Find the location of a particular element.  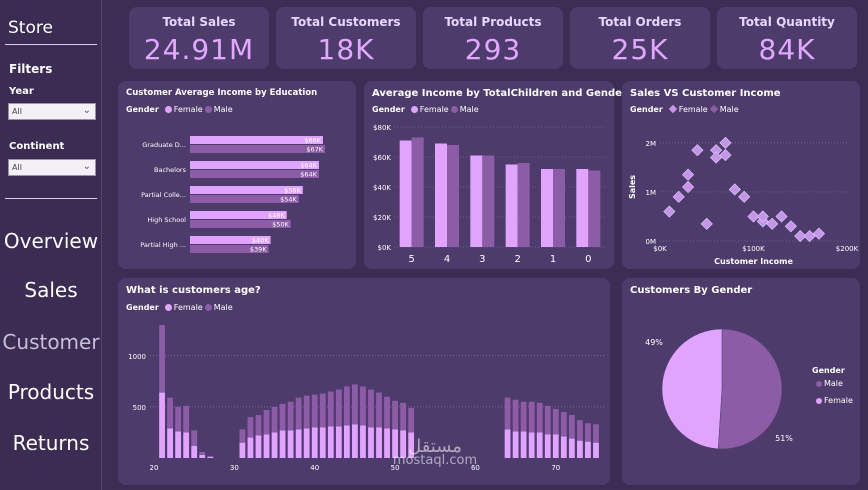

y-tick-label: $80K is located at coordinates (382, 128).